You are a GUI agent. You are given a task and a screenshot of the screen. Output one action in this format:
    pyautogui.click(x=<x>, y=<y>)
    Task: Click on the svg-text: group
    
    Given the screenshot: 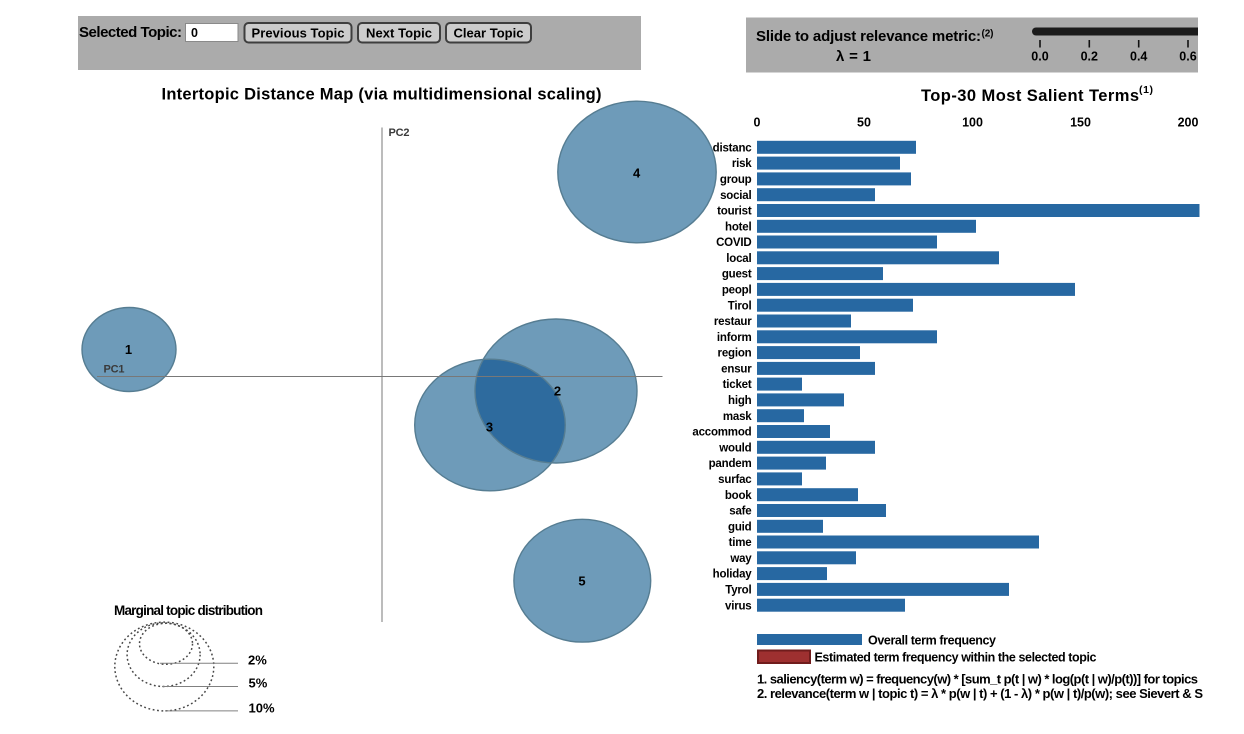 What is the action you would take?
    pyautogui.click(x=736, y=180)
    